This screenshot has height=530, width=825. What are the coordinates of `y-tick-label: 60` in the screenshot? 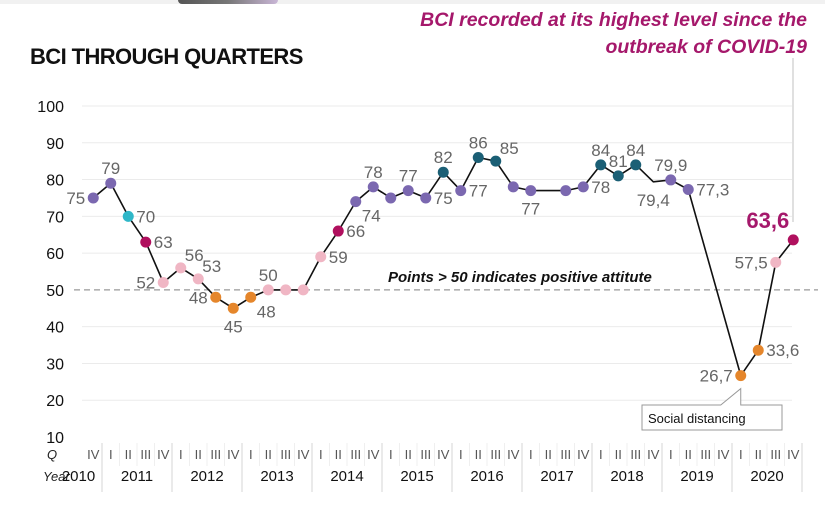 It's located at (55, 254).